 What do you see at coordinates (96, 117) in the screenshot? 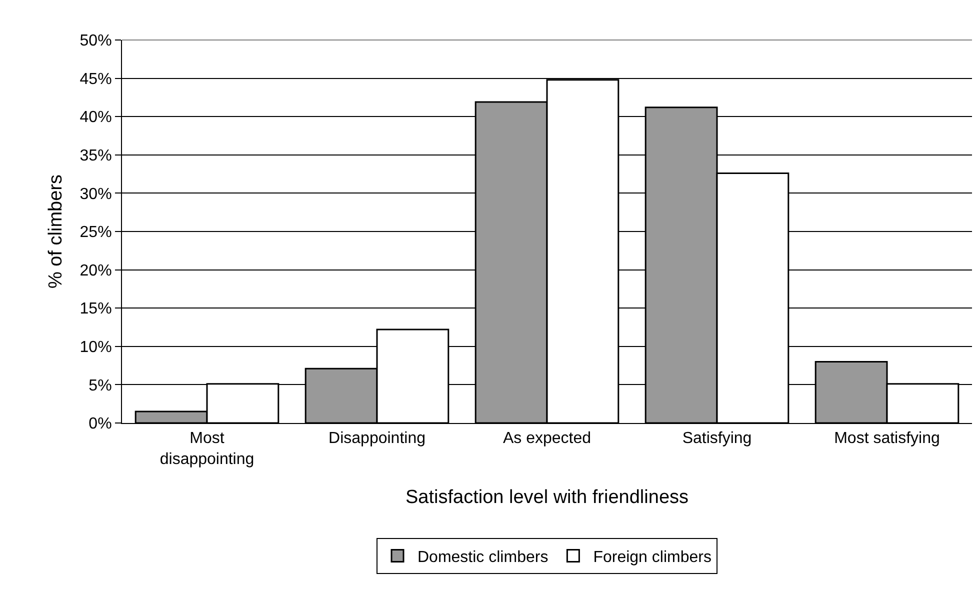
I see `y-tick-label: 40%` at bounding box center [96, 117].